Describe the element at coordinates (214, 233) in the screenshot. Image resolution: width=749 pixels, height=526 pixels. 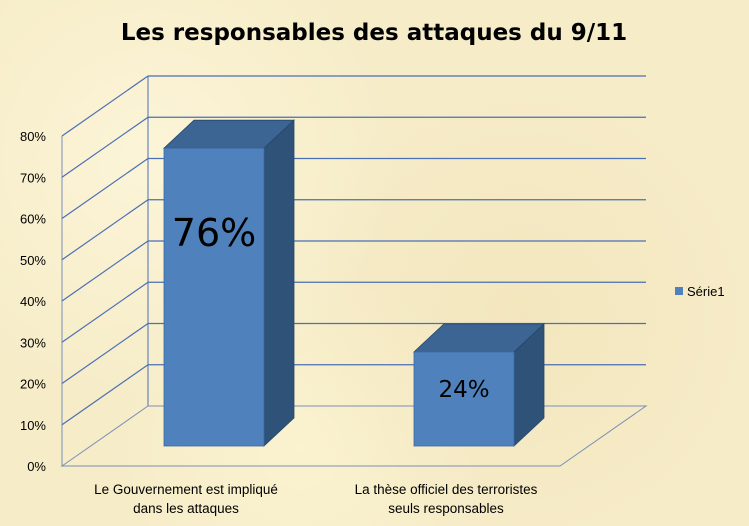
I see `data-label: 76%` at that location.